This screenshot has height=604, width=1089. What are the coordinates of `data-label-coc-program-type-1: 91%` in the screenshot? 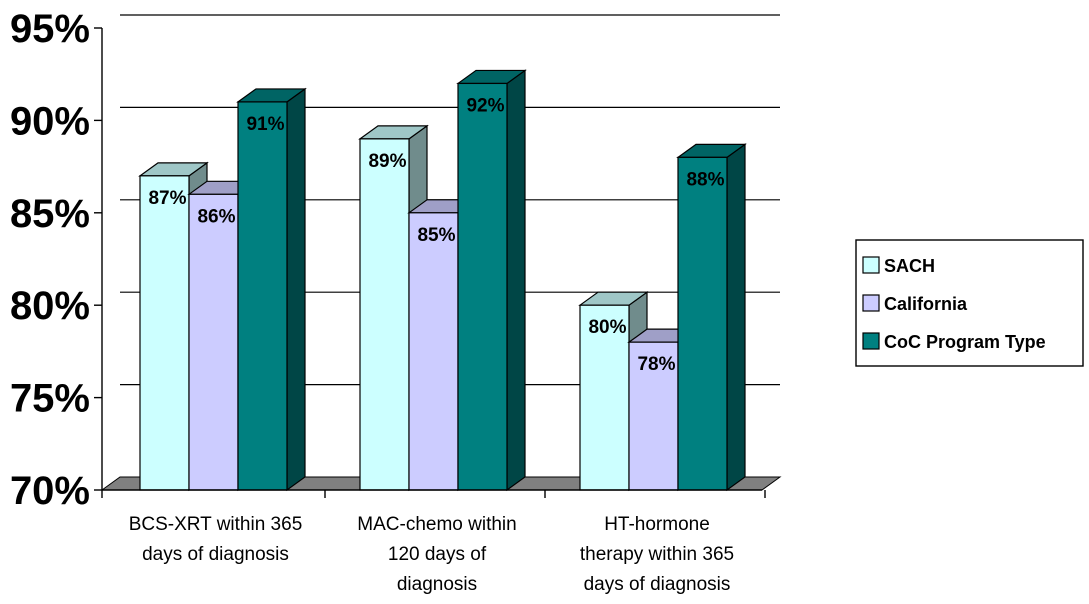 It's located at (265, 124).